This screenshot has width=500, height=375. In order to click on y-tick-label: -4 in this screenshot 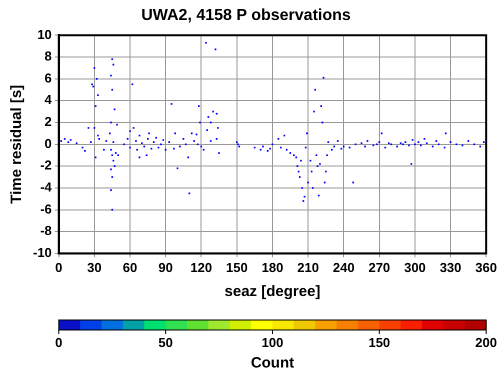, I will do `click(46, 187)`.